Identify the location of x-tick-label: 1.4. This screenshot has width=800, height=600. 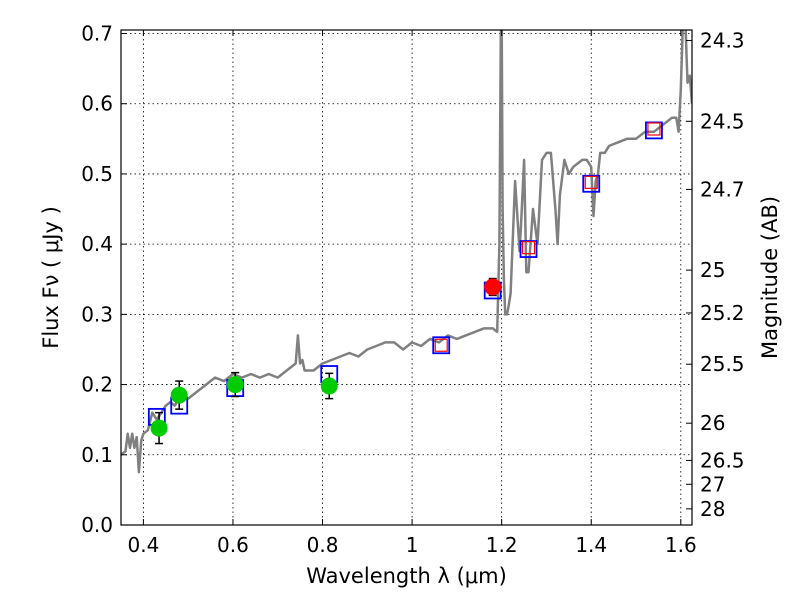
(591, 545).